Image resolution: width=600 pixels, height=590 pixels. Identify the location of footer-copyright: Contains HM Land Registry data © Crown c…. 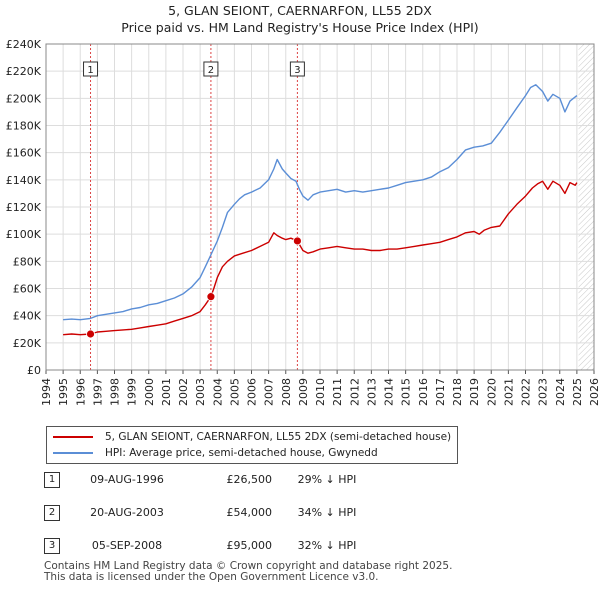
(248, 566).